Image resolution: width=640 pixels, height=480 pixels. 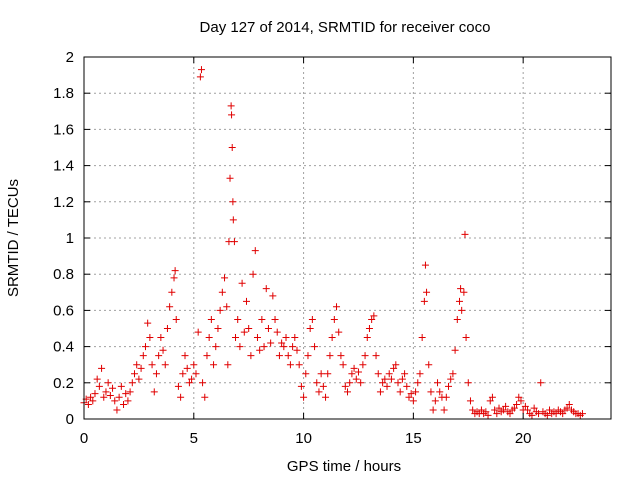 What do you see at coordinates (70, 57) in the screenshot?
I see `y-tick-label: 2` at bounding box center [70, 57].